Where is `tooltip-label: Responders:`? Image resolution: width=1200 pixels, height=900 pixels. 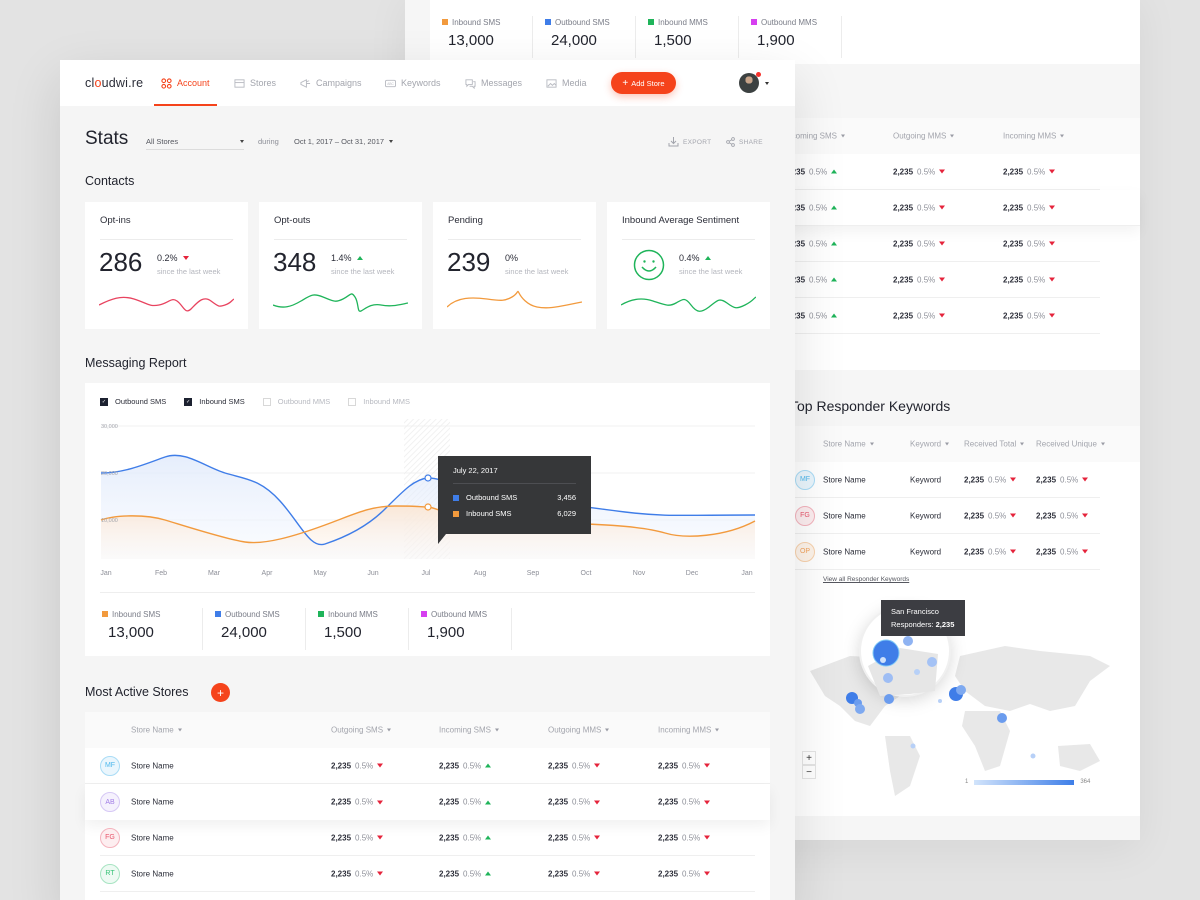
tooltip-label: Responders: is located at coordinates (912, 624).